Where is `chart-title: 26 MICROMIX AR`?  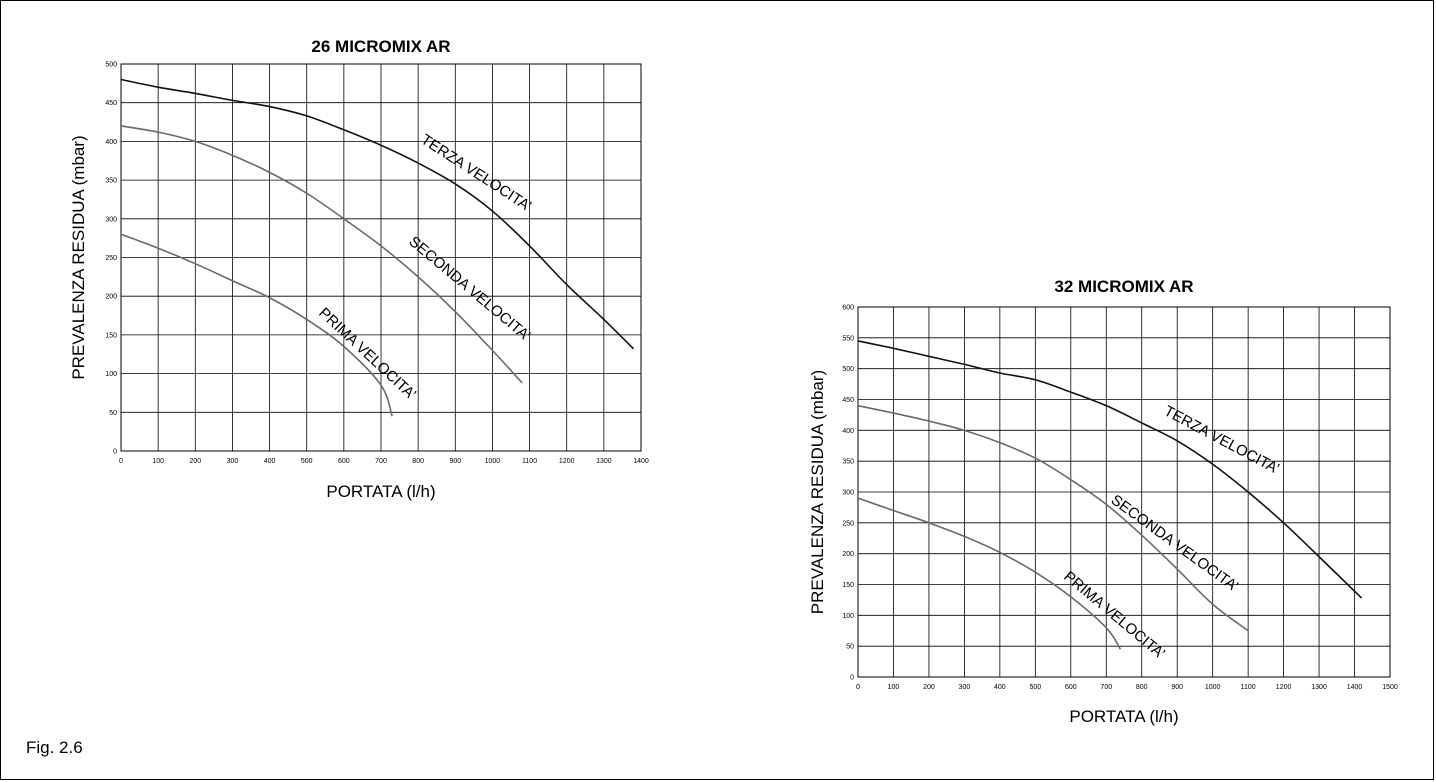
chart-title: 26 MICROMIX AR is located at coordinates (380, 46).